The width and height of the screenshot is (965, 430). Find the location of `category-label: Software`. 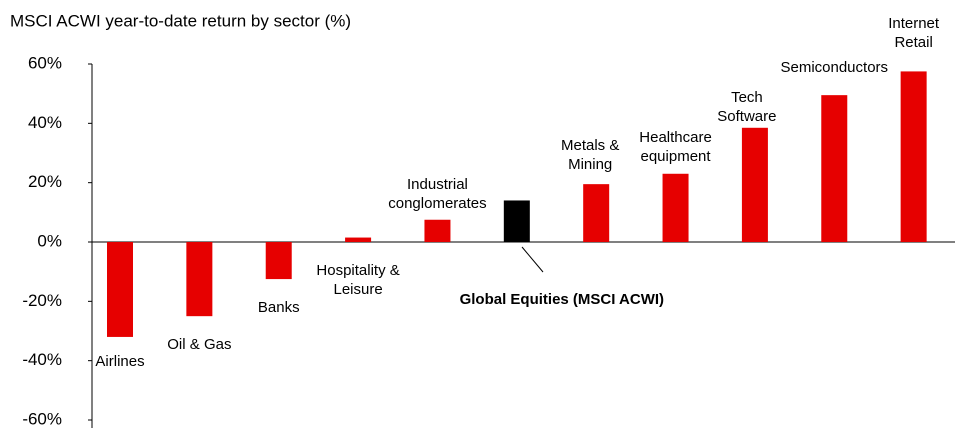

category-label: Software is located at coordinates (746, 116).